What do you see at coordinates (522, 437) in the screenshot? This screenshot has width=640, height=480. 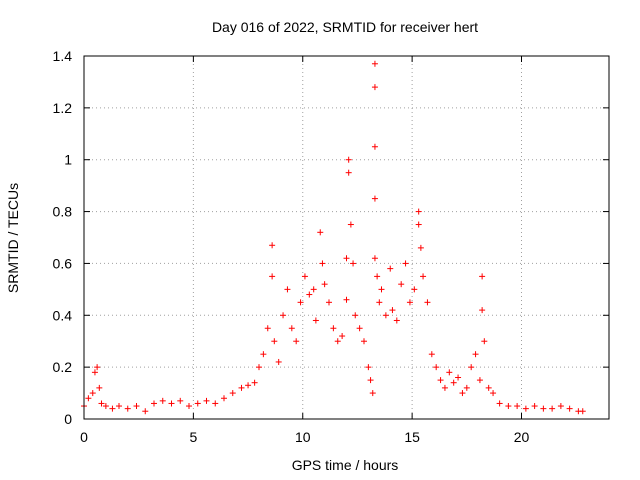 I see `x-tick-label: 20` at bounding box center [522, 437].